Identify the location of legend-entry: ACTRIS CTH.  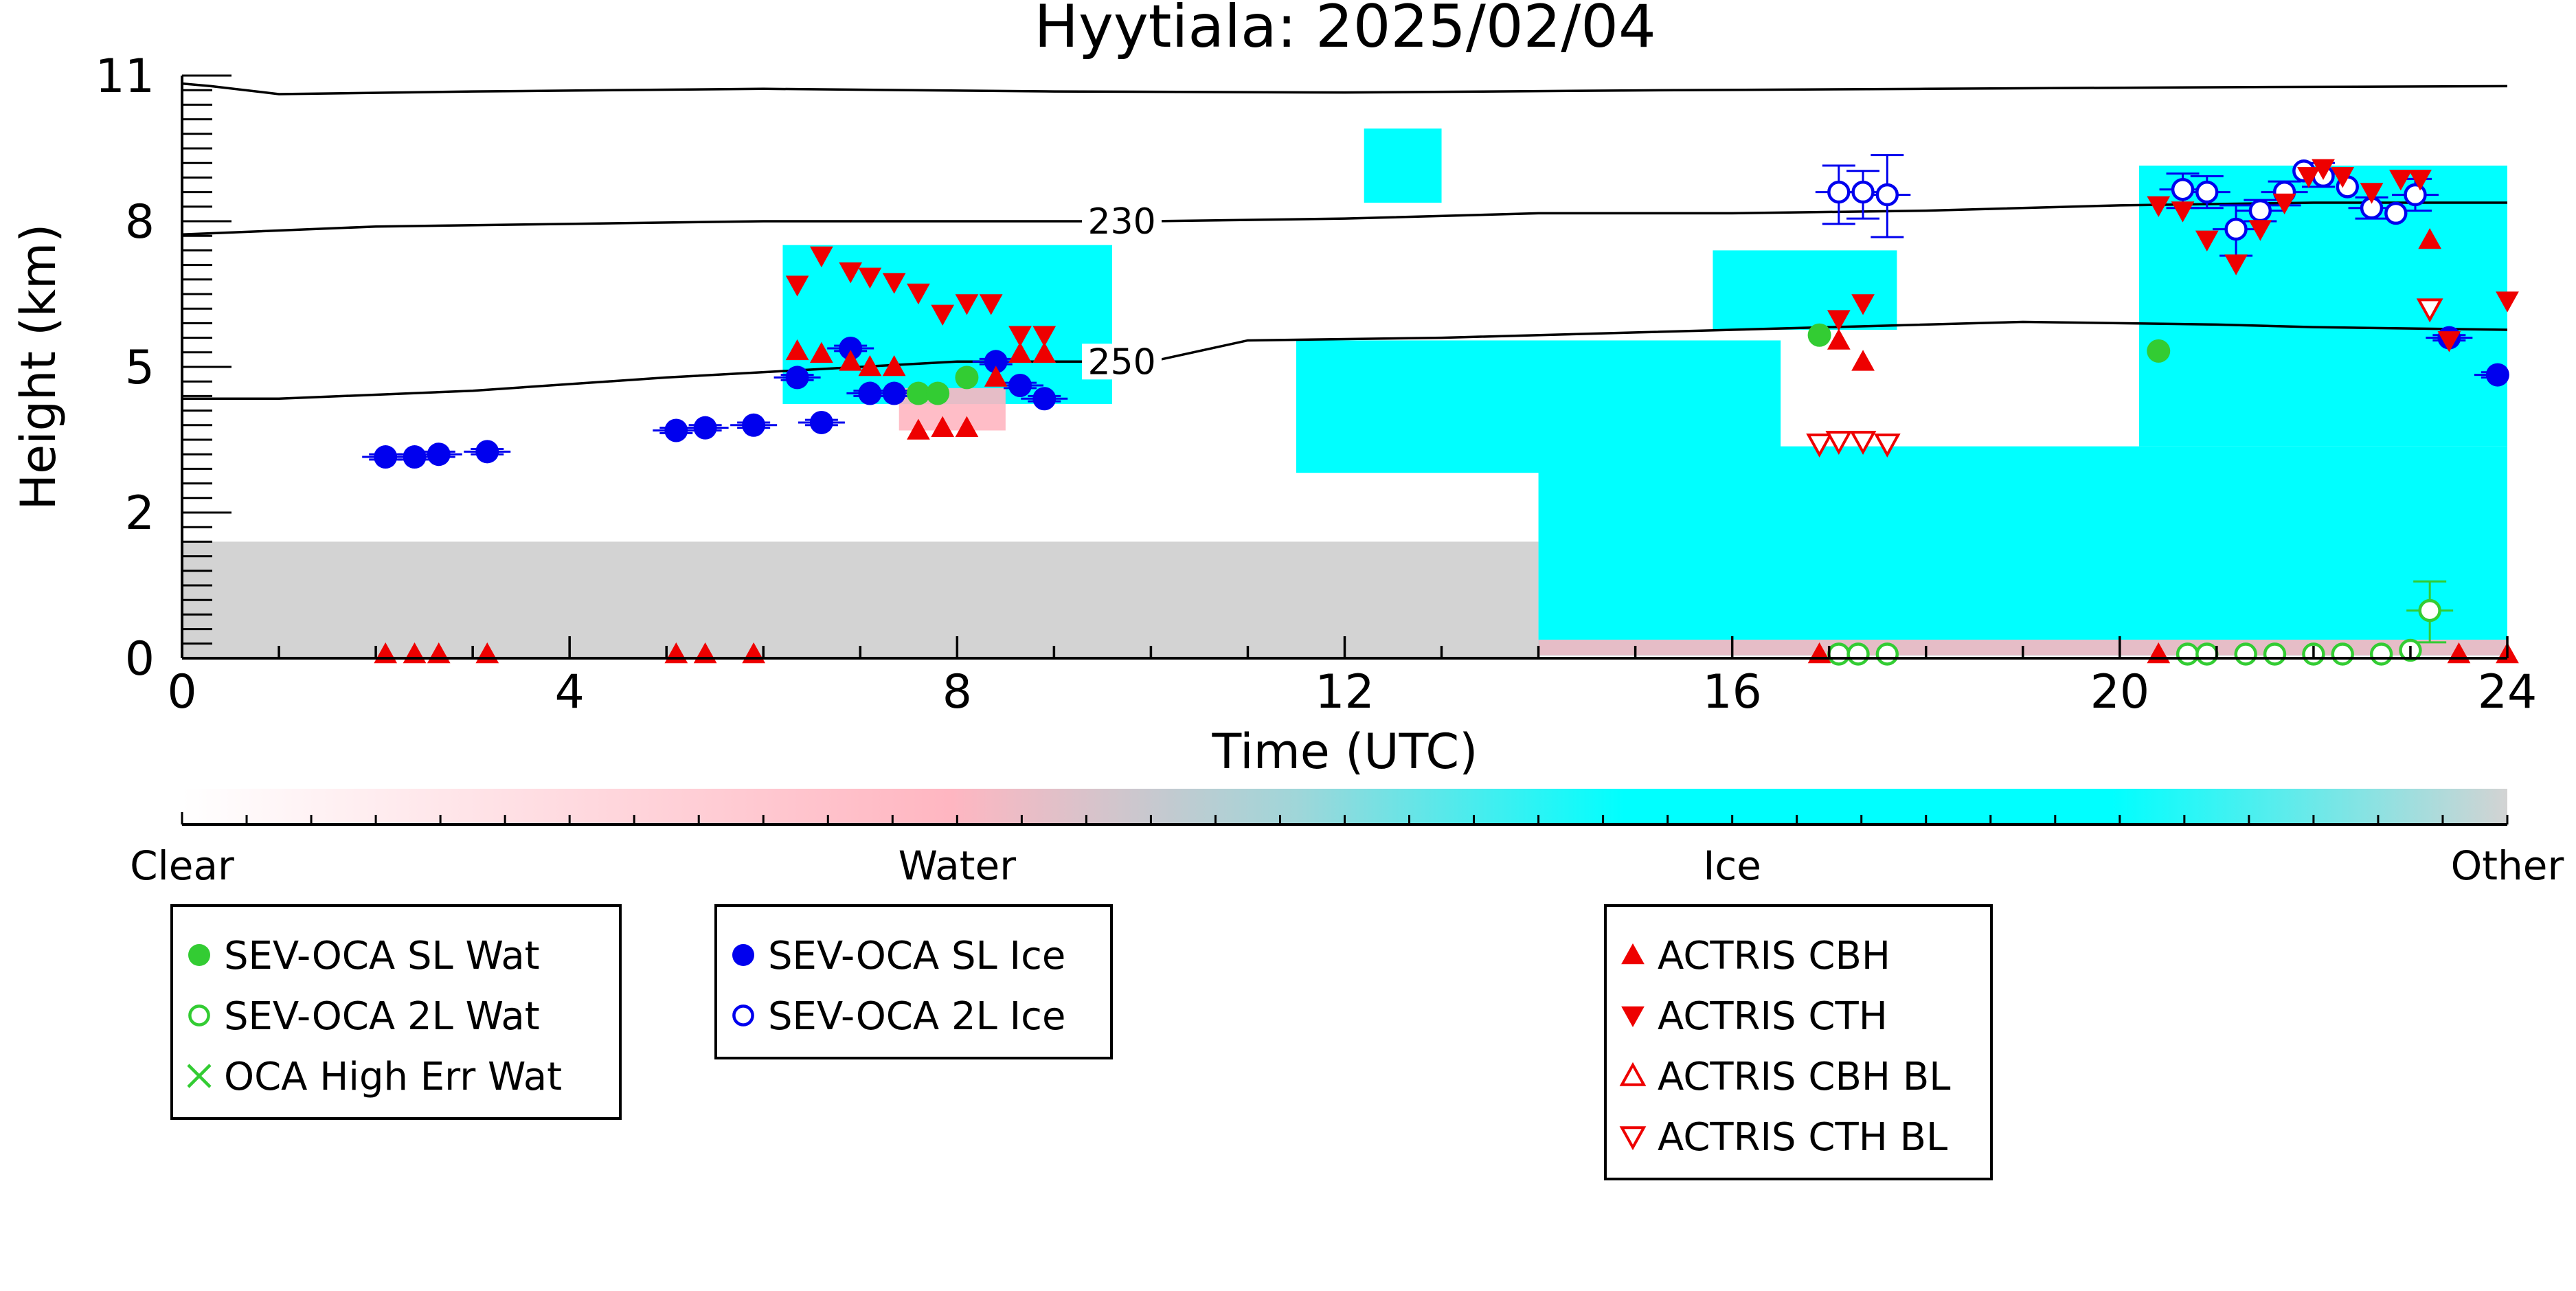
(1754, 1016).